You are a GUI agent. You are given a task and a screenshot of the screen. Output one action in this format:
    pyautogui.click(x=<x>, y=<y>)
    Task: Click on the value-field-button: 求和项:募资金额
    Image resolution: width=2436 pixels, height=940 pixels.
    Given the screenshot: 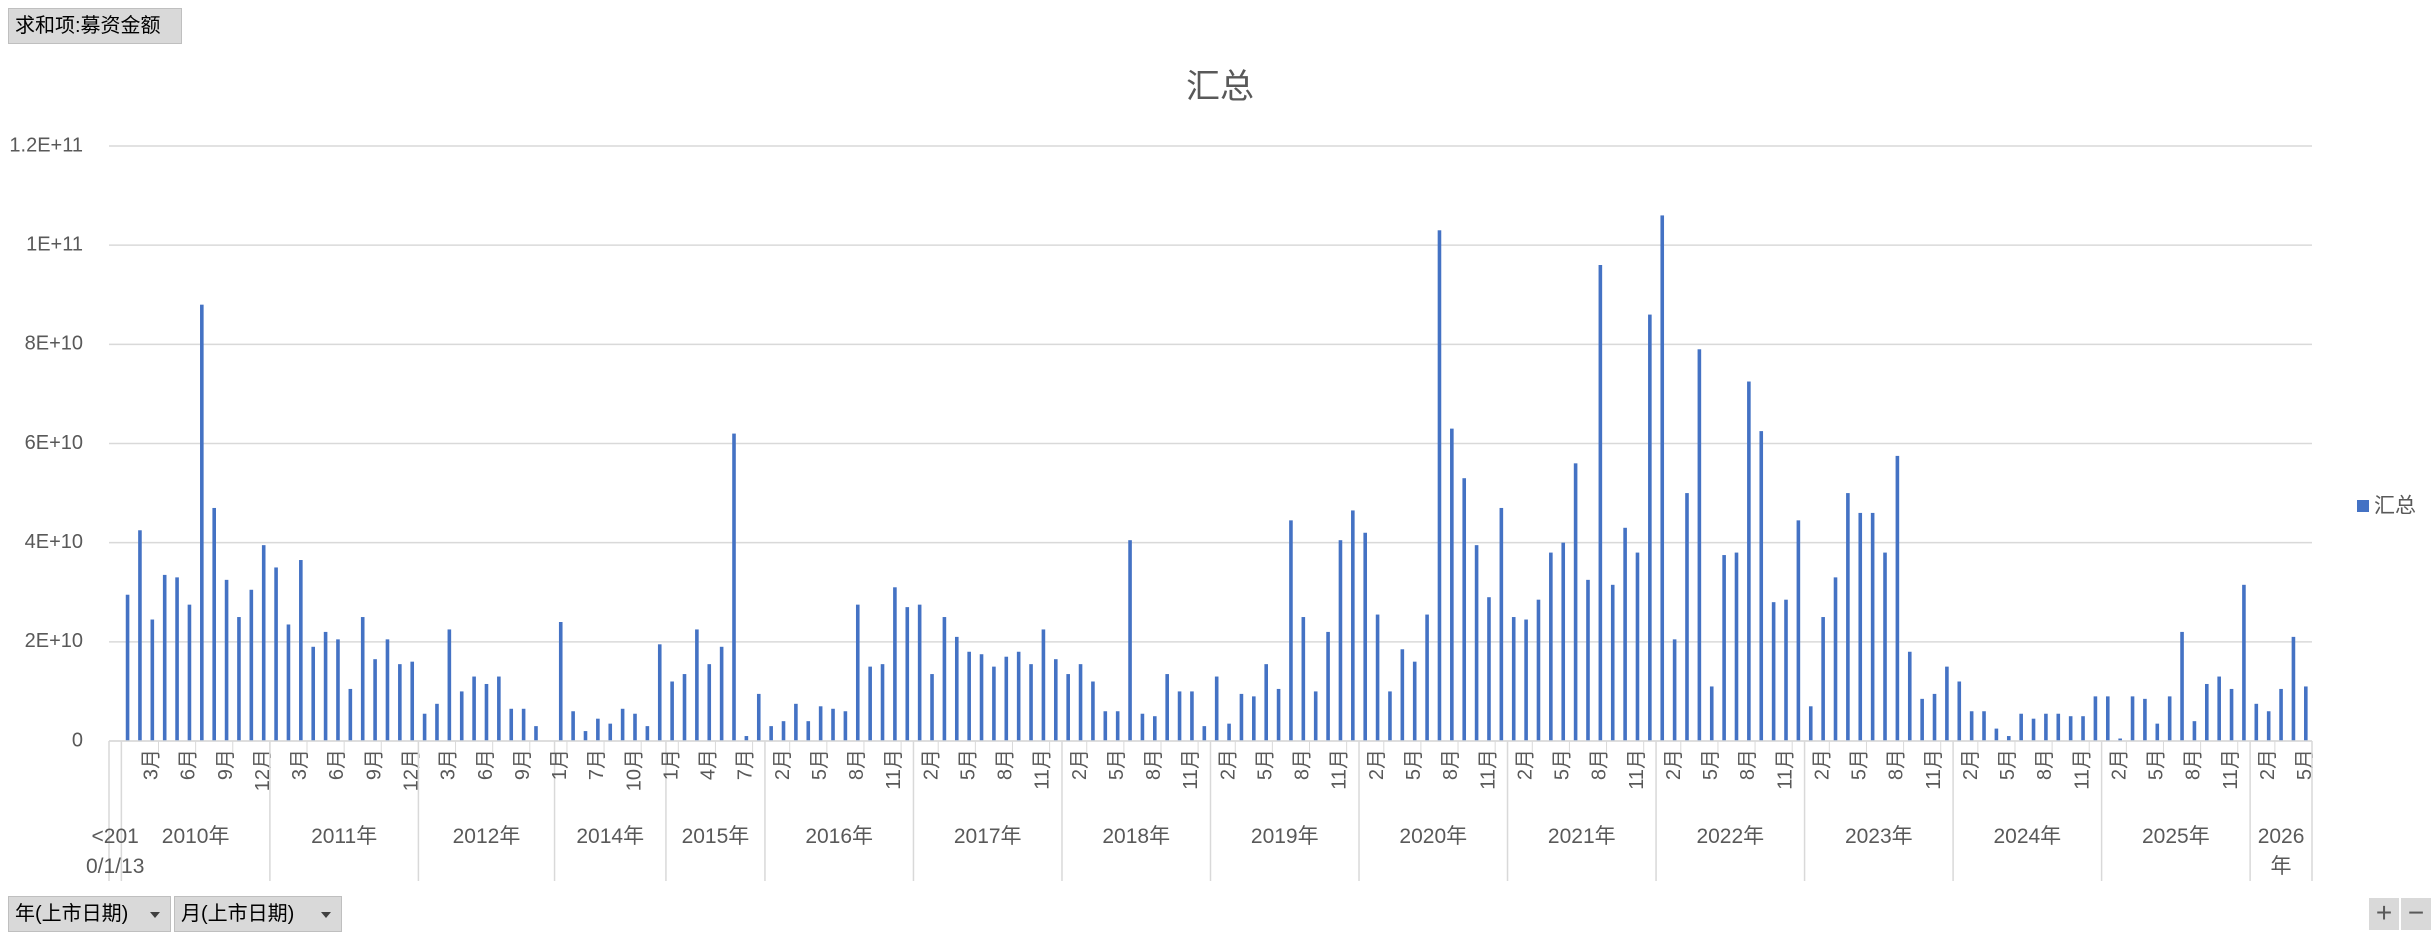 What is the action you would take?
    pyautogui.click(x=95, y=26)
    